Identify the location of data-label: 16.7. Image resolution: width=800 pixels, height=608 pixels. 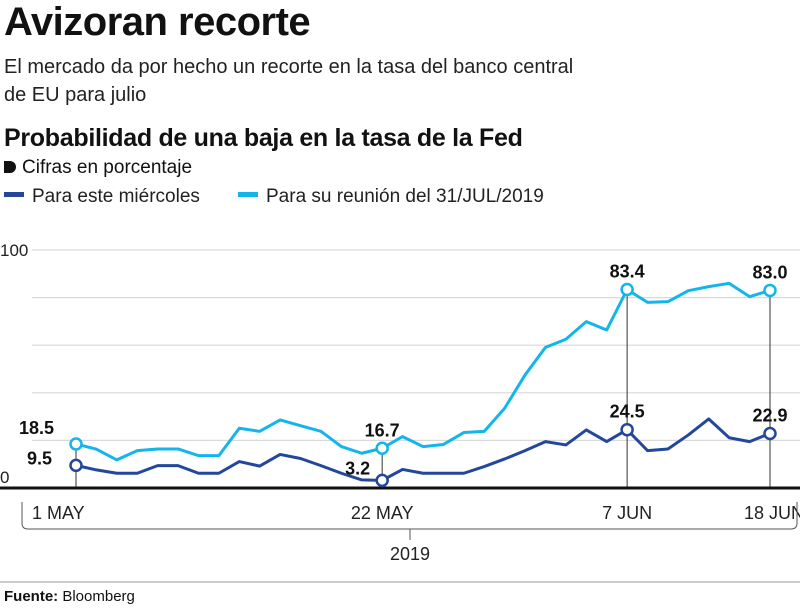
(382, 430).